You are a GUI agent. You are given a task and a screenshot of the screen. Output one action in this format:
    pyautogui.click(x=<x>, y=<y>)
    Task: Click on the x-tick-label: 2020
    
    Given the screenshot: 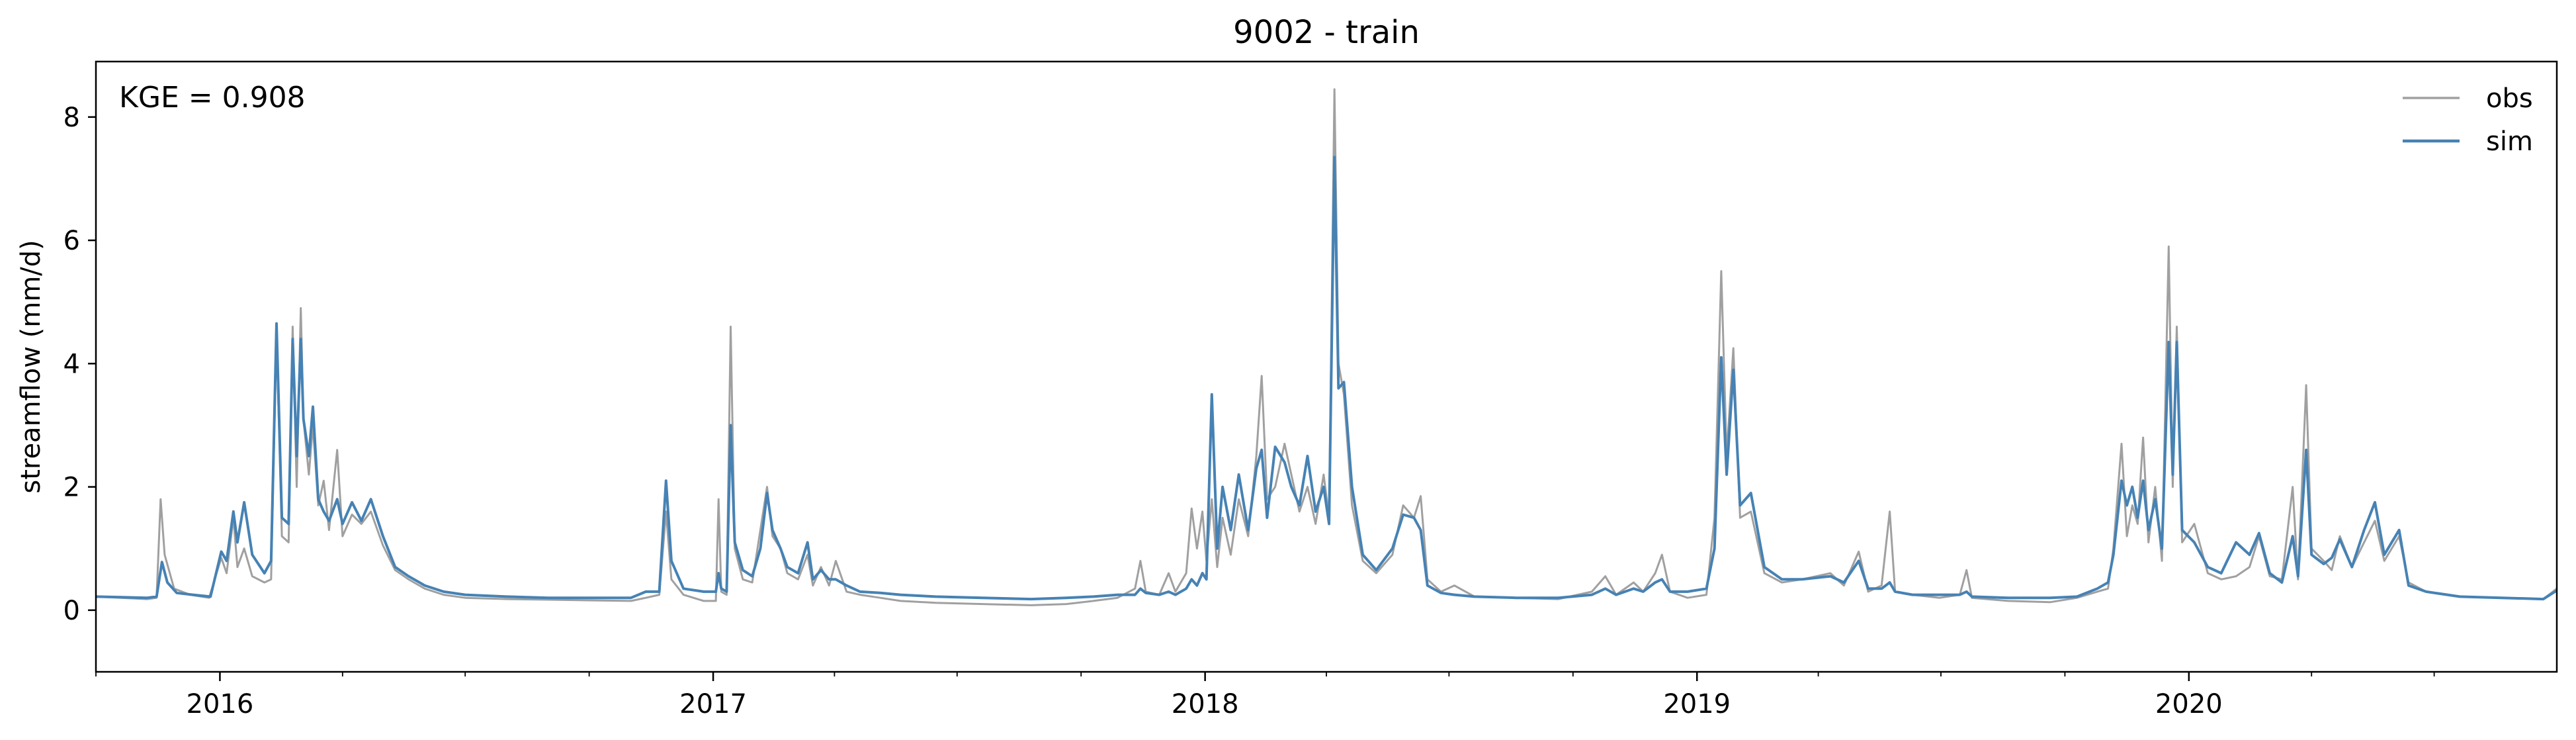 What is the action you would take?
    pyautogui.click(x=2189, y=704)
    